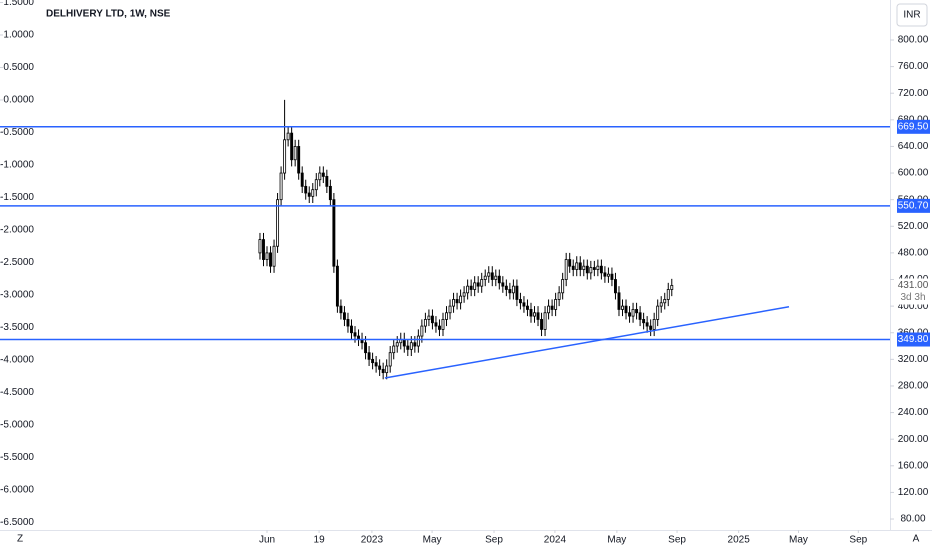 The height and width of the screenshot is (550, 932). What do you see at coordinates (20, 539) in the screenshot?
I see `corner-icon: Z` at bounding box center [20, 539].